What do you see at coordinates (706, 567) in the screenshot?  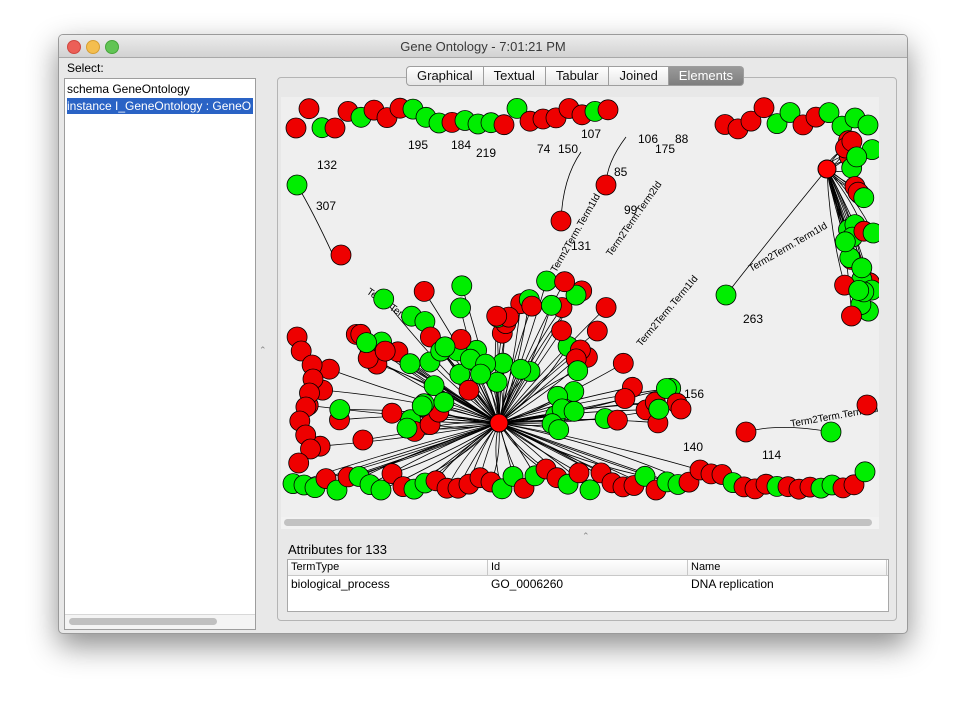 I see `column-header: Name` at bounding box center [706, 567].